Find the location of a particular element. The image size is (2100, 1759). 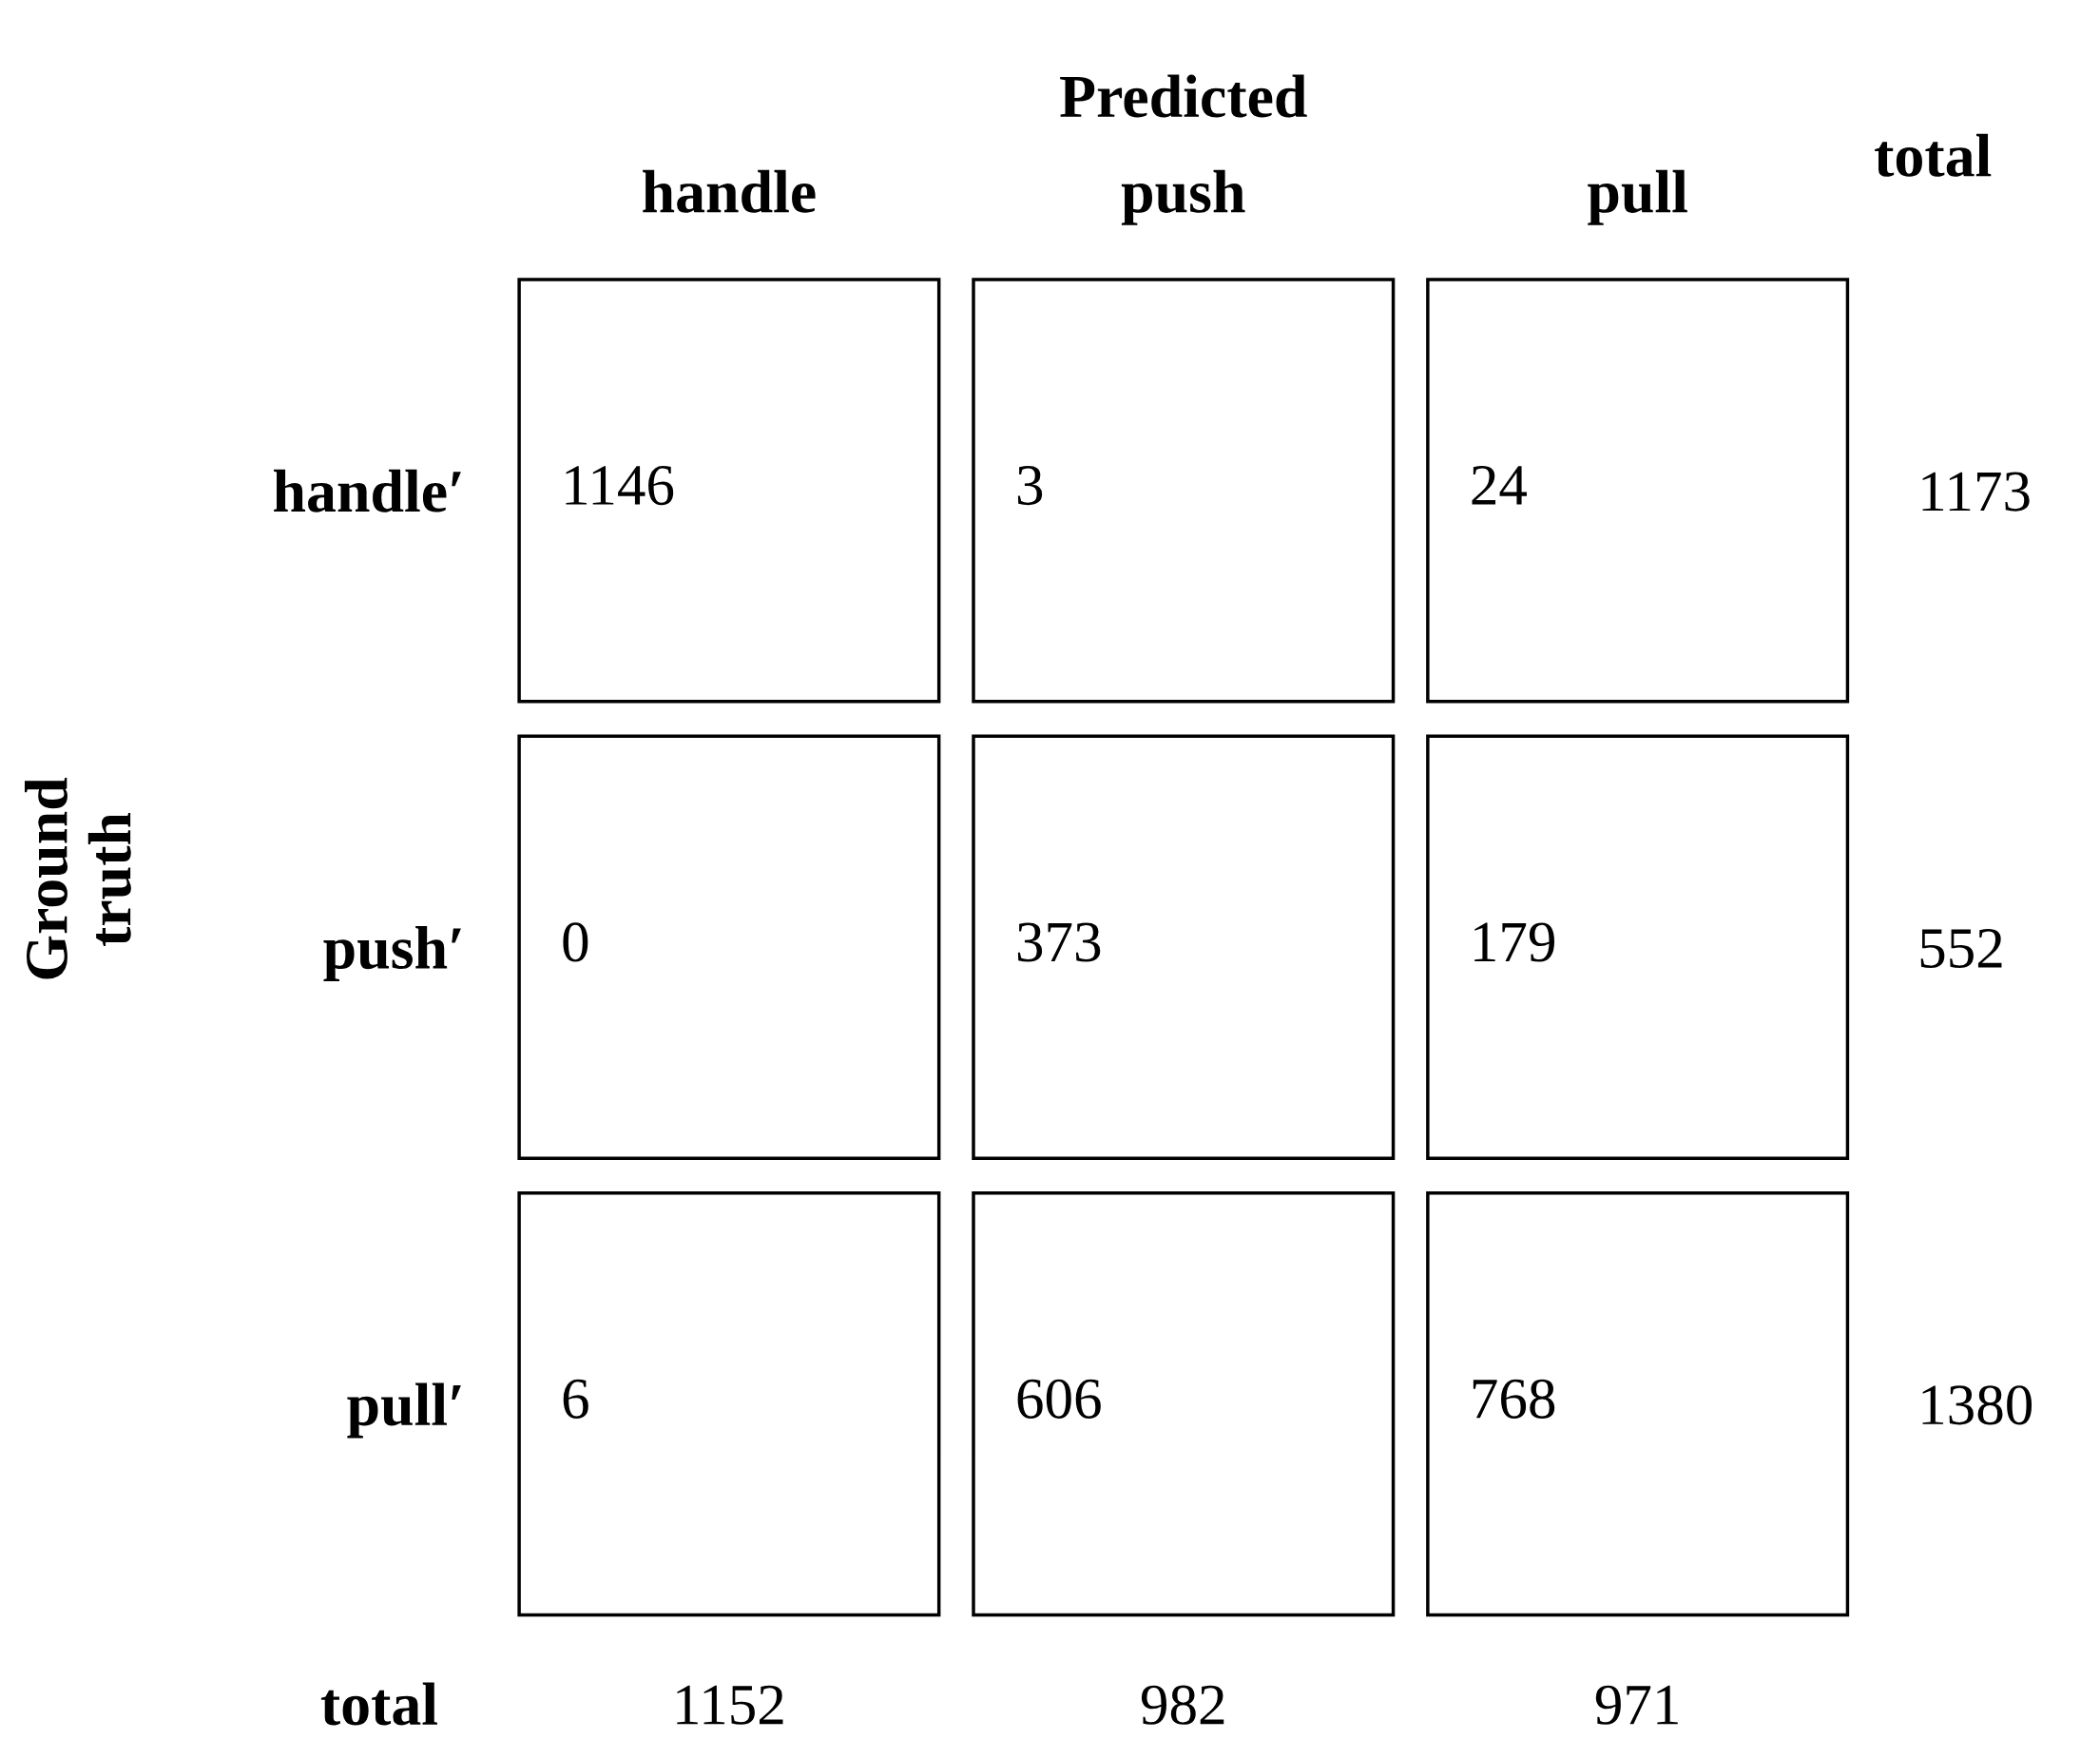

y-tick-label: push′ is located at coordinates (392, 953).